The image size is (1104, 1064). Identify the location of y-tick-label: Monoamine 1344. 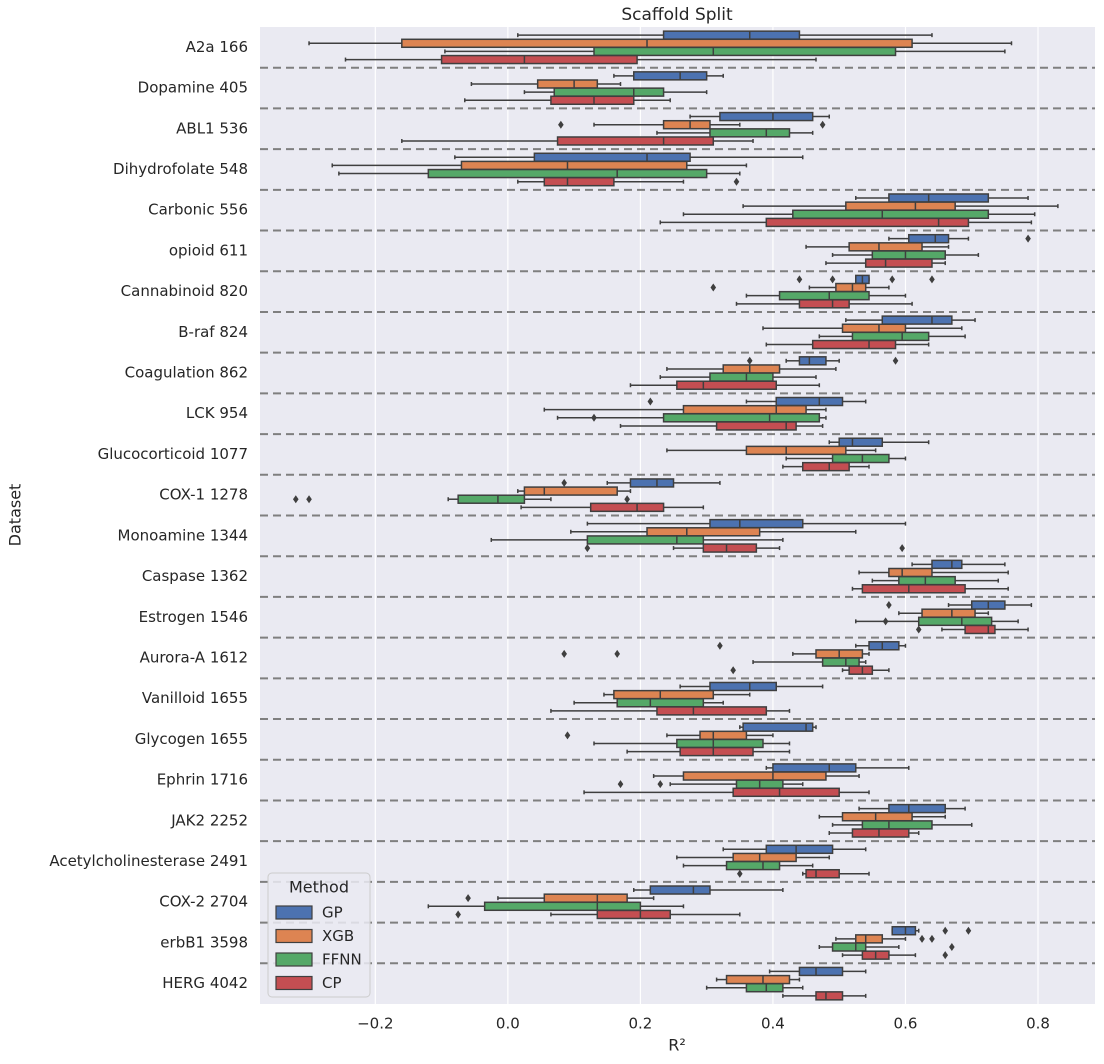
(183, 535).